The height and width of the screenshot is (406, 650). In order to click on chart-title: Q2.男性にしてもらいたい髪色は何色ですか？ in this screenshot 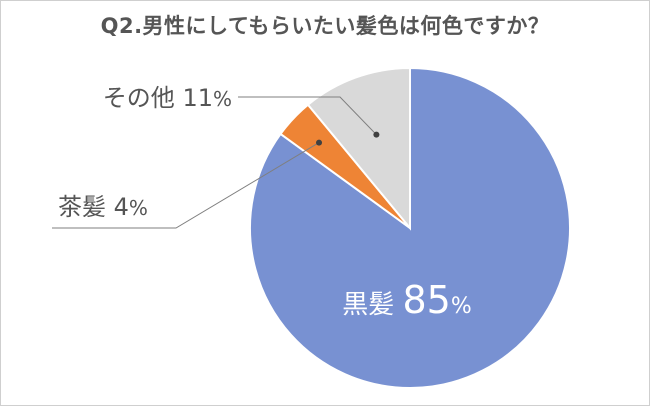, I will do `click(325, 26)`.